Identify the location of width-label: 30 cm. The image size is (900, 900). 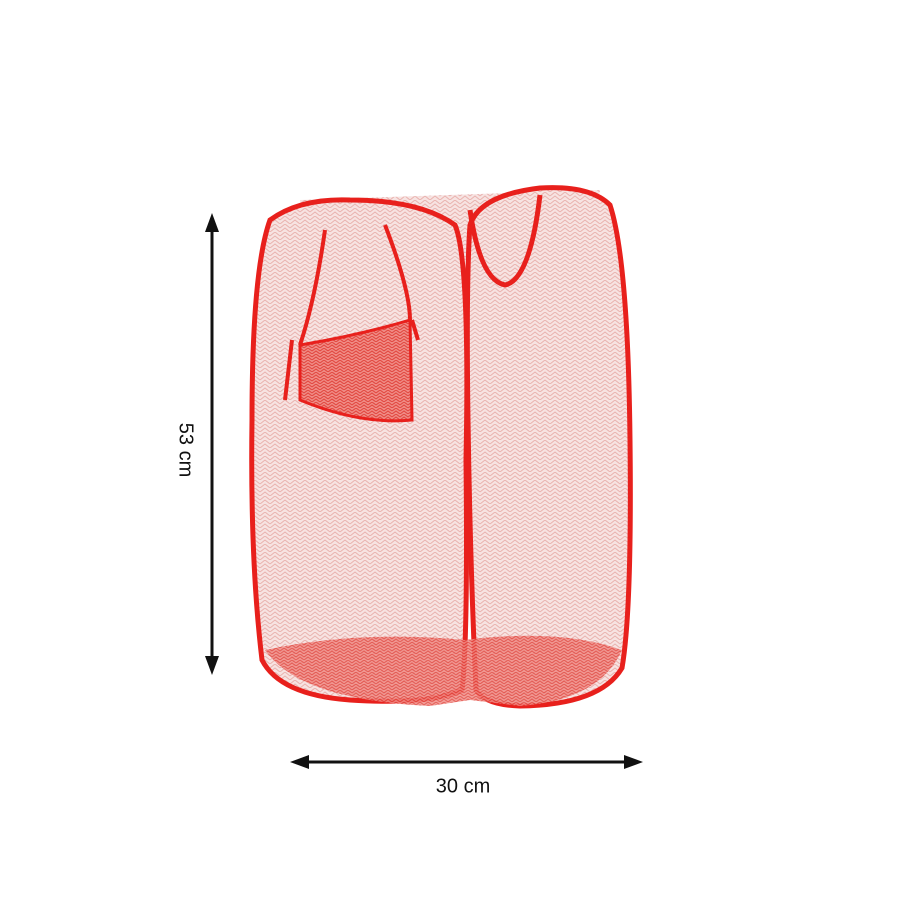
(463, 786).